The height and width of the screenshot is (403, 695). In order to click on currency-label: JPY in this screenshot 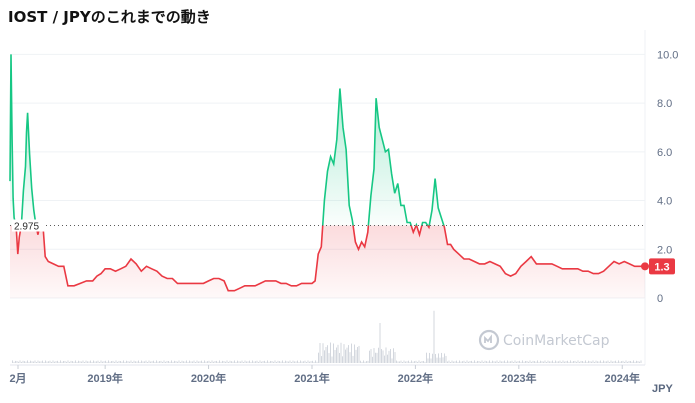, I will do `click(662, 389)`.